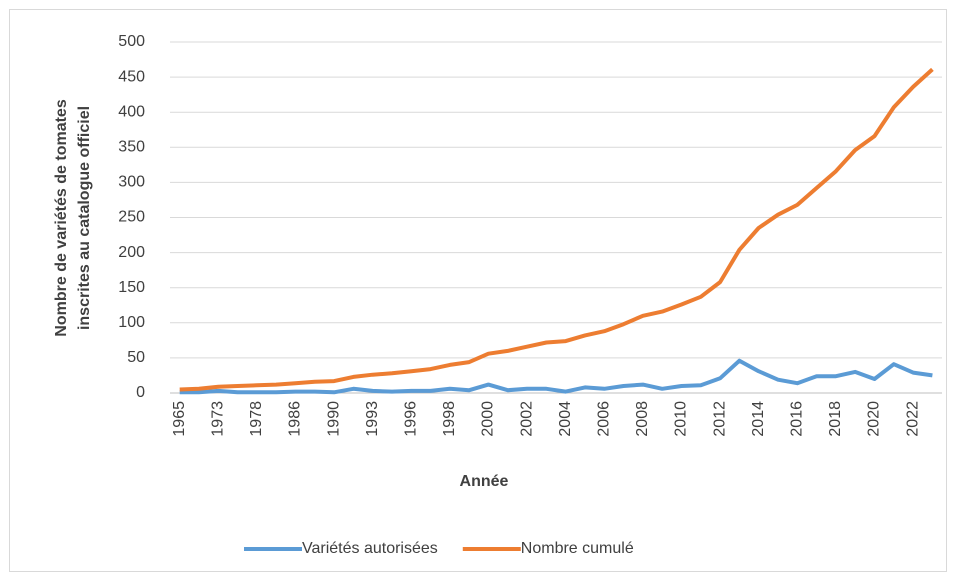  What do you see at coordinates (484, 481) in the screenshot?
I see `x-axis-title: Année` at bounding box center [484, 481].